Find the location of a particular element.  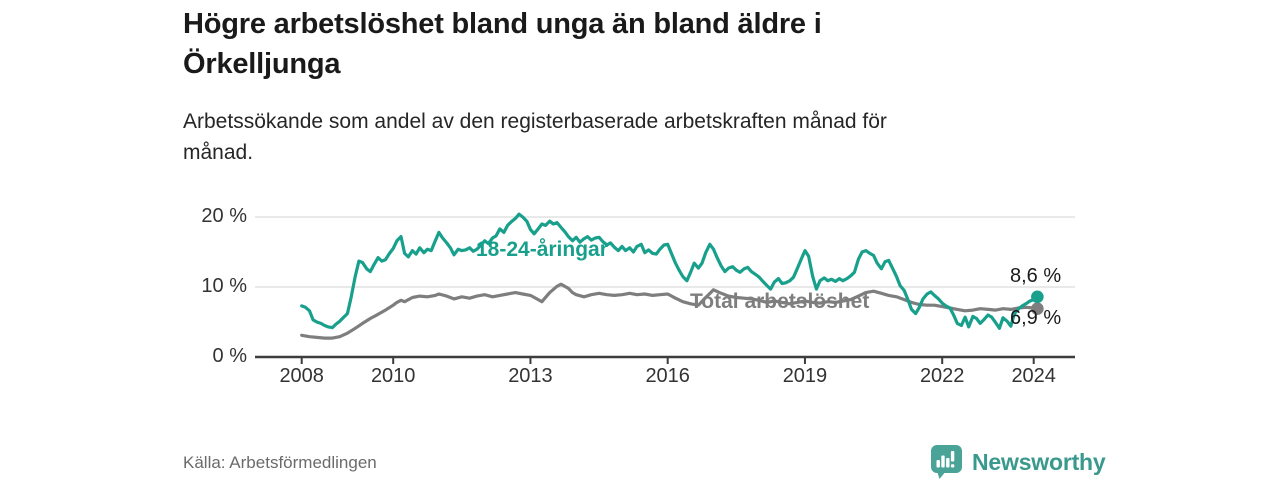

end-value-total: 6,9 % is located at coordinates (1036, 318).